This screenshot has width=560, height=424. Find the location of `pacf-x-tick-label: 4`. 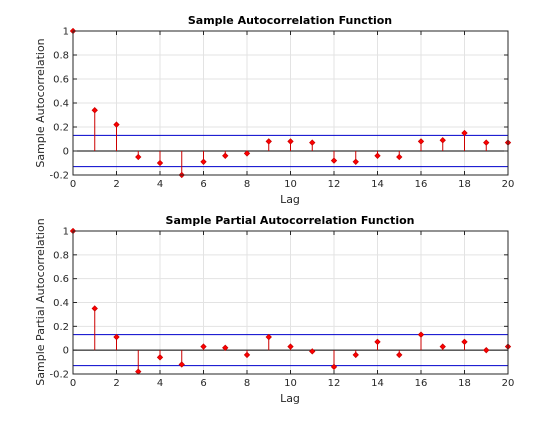

pacf-x-tick-label: 4 is located at coordinates (160, 383).